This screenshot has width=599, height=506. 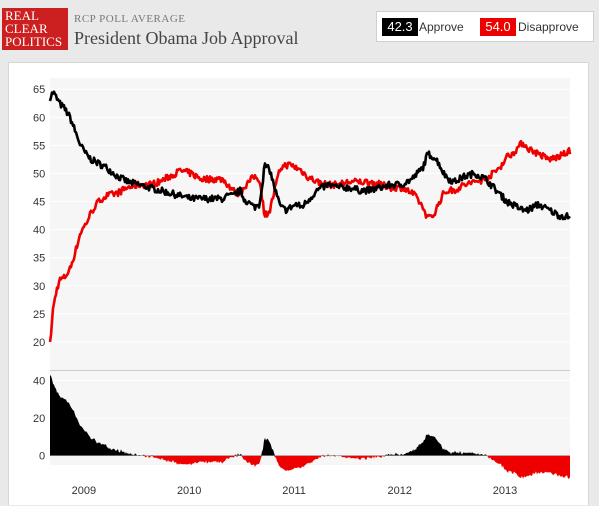 I want to click on y-tick-label: 20, so click(x=39, y=343).